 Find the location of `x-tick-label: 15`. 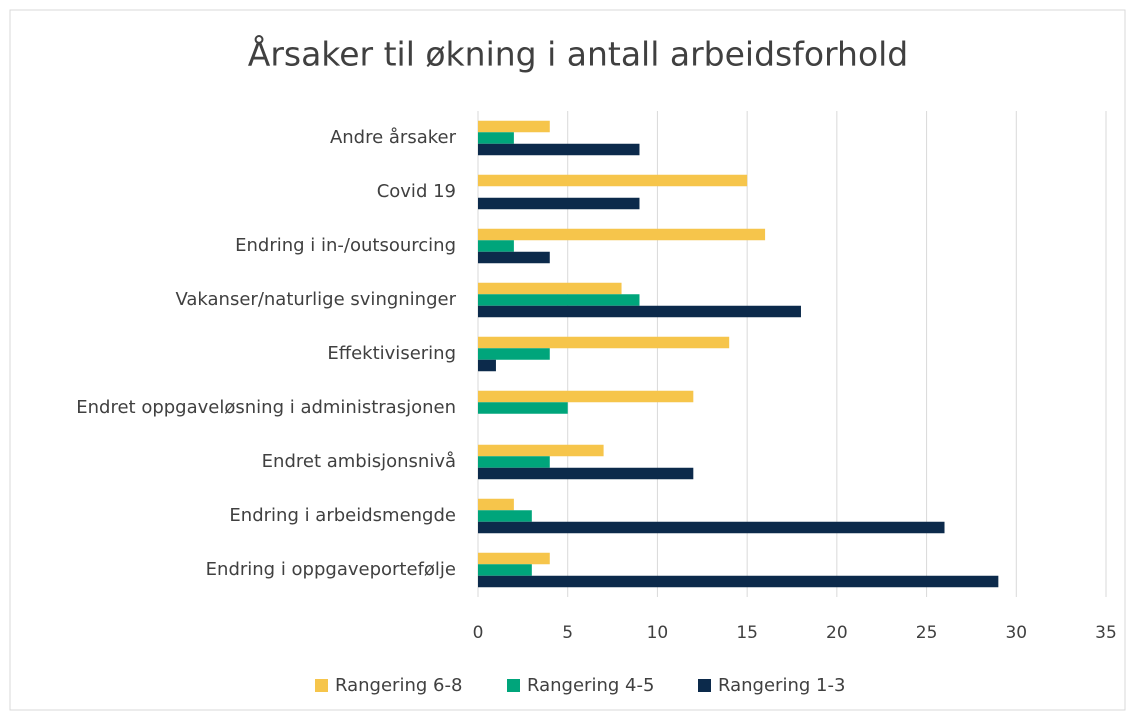

x-tick-label: 15 is located at coordinates (747, 633).